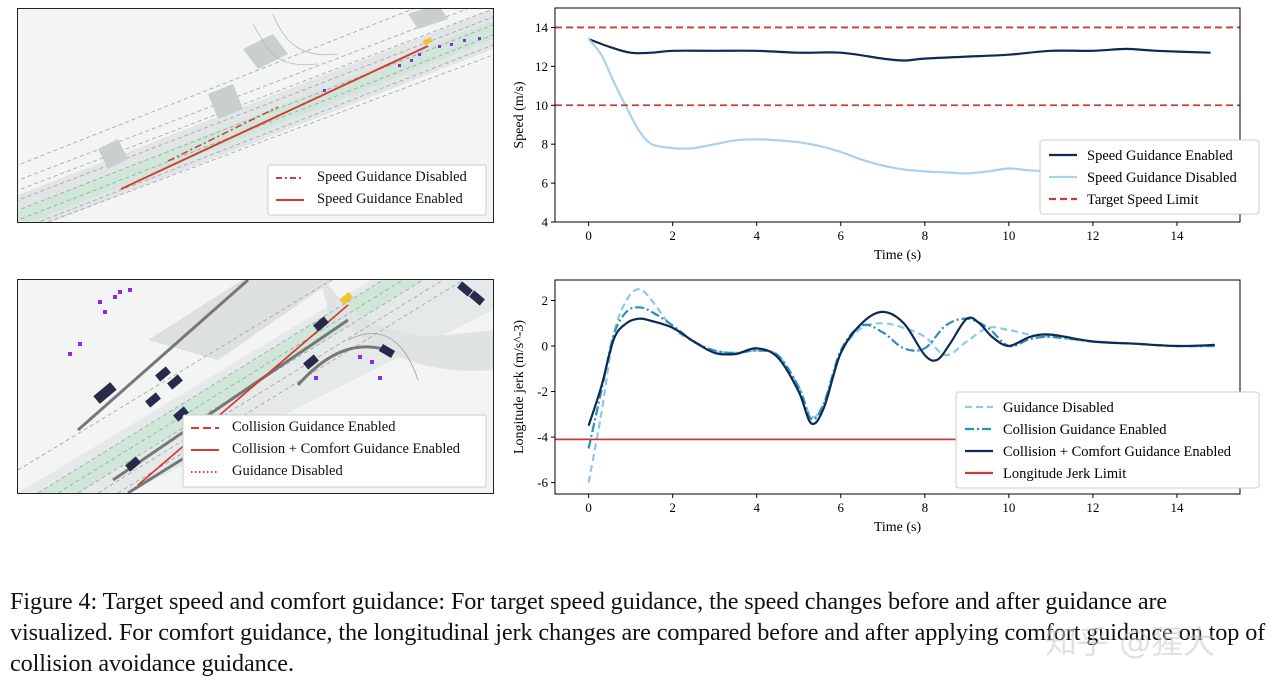  Describe the element at coordinates (542, 27) in the screenshot. I see `y-tick-label: 14` at that location.